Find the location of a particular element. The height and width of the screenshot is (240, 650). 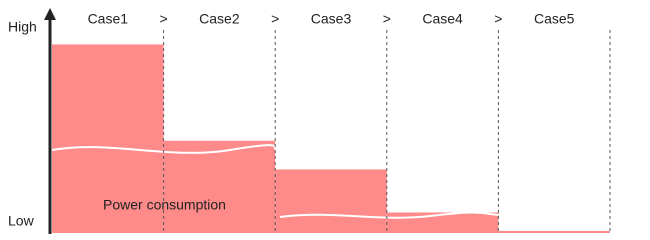

y-tick-label: Low is located at coordinates (21, 221).